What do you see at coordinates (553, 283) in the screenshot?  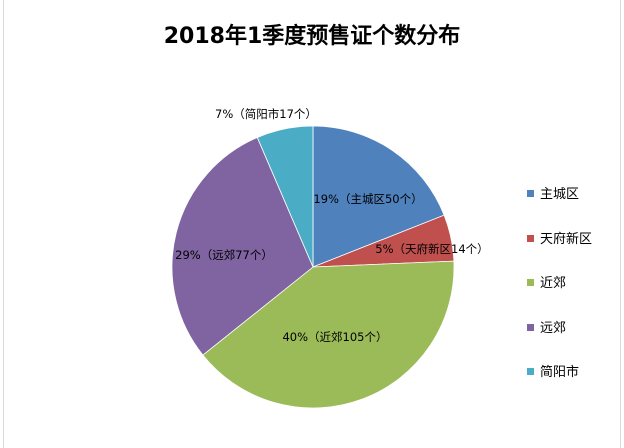 I see `legend-label: 近郊` at bounding box center [553, 283].